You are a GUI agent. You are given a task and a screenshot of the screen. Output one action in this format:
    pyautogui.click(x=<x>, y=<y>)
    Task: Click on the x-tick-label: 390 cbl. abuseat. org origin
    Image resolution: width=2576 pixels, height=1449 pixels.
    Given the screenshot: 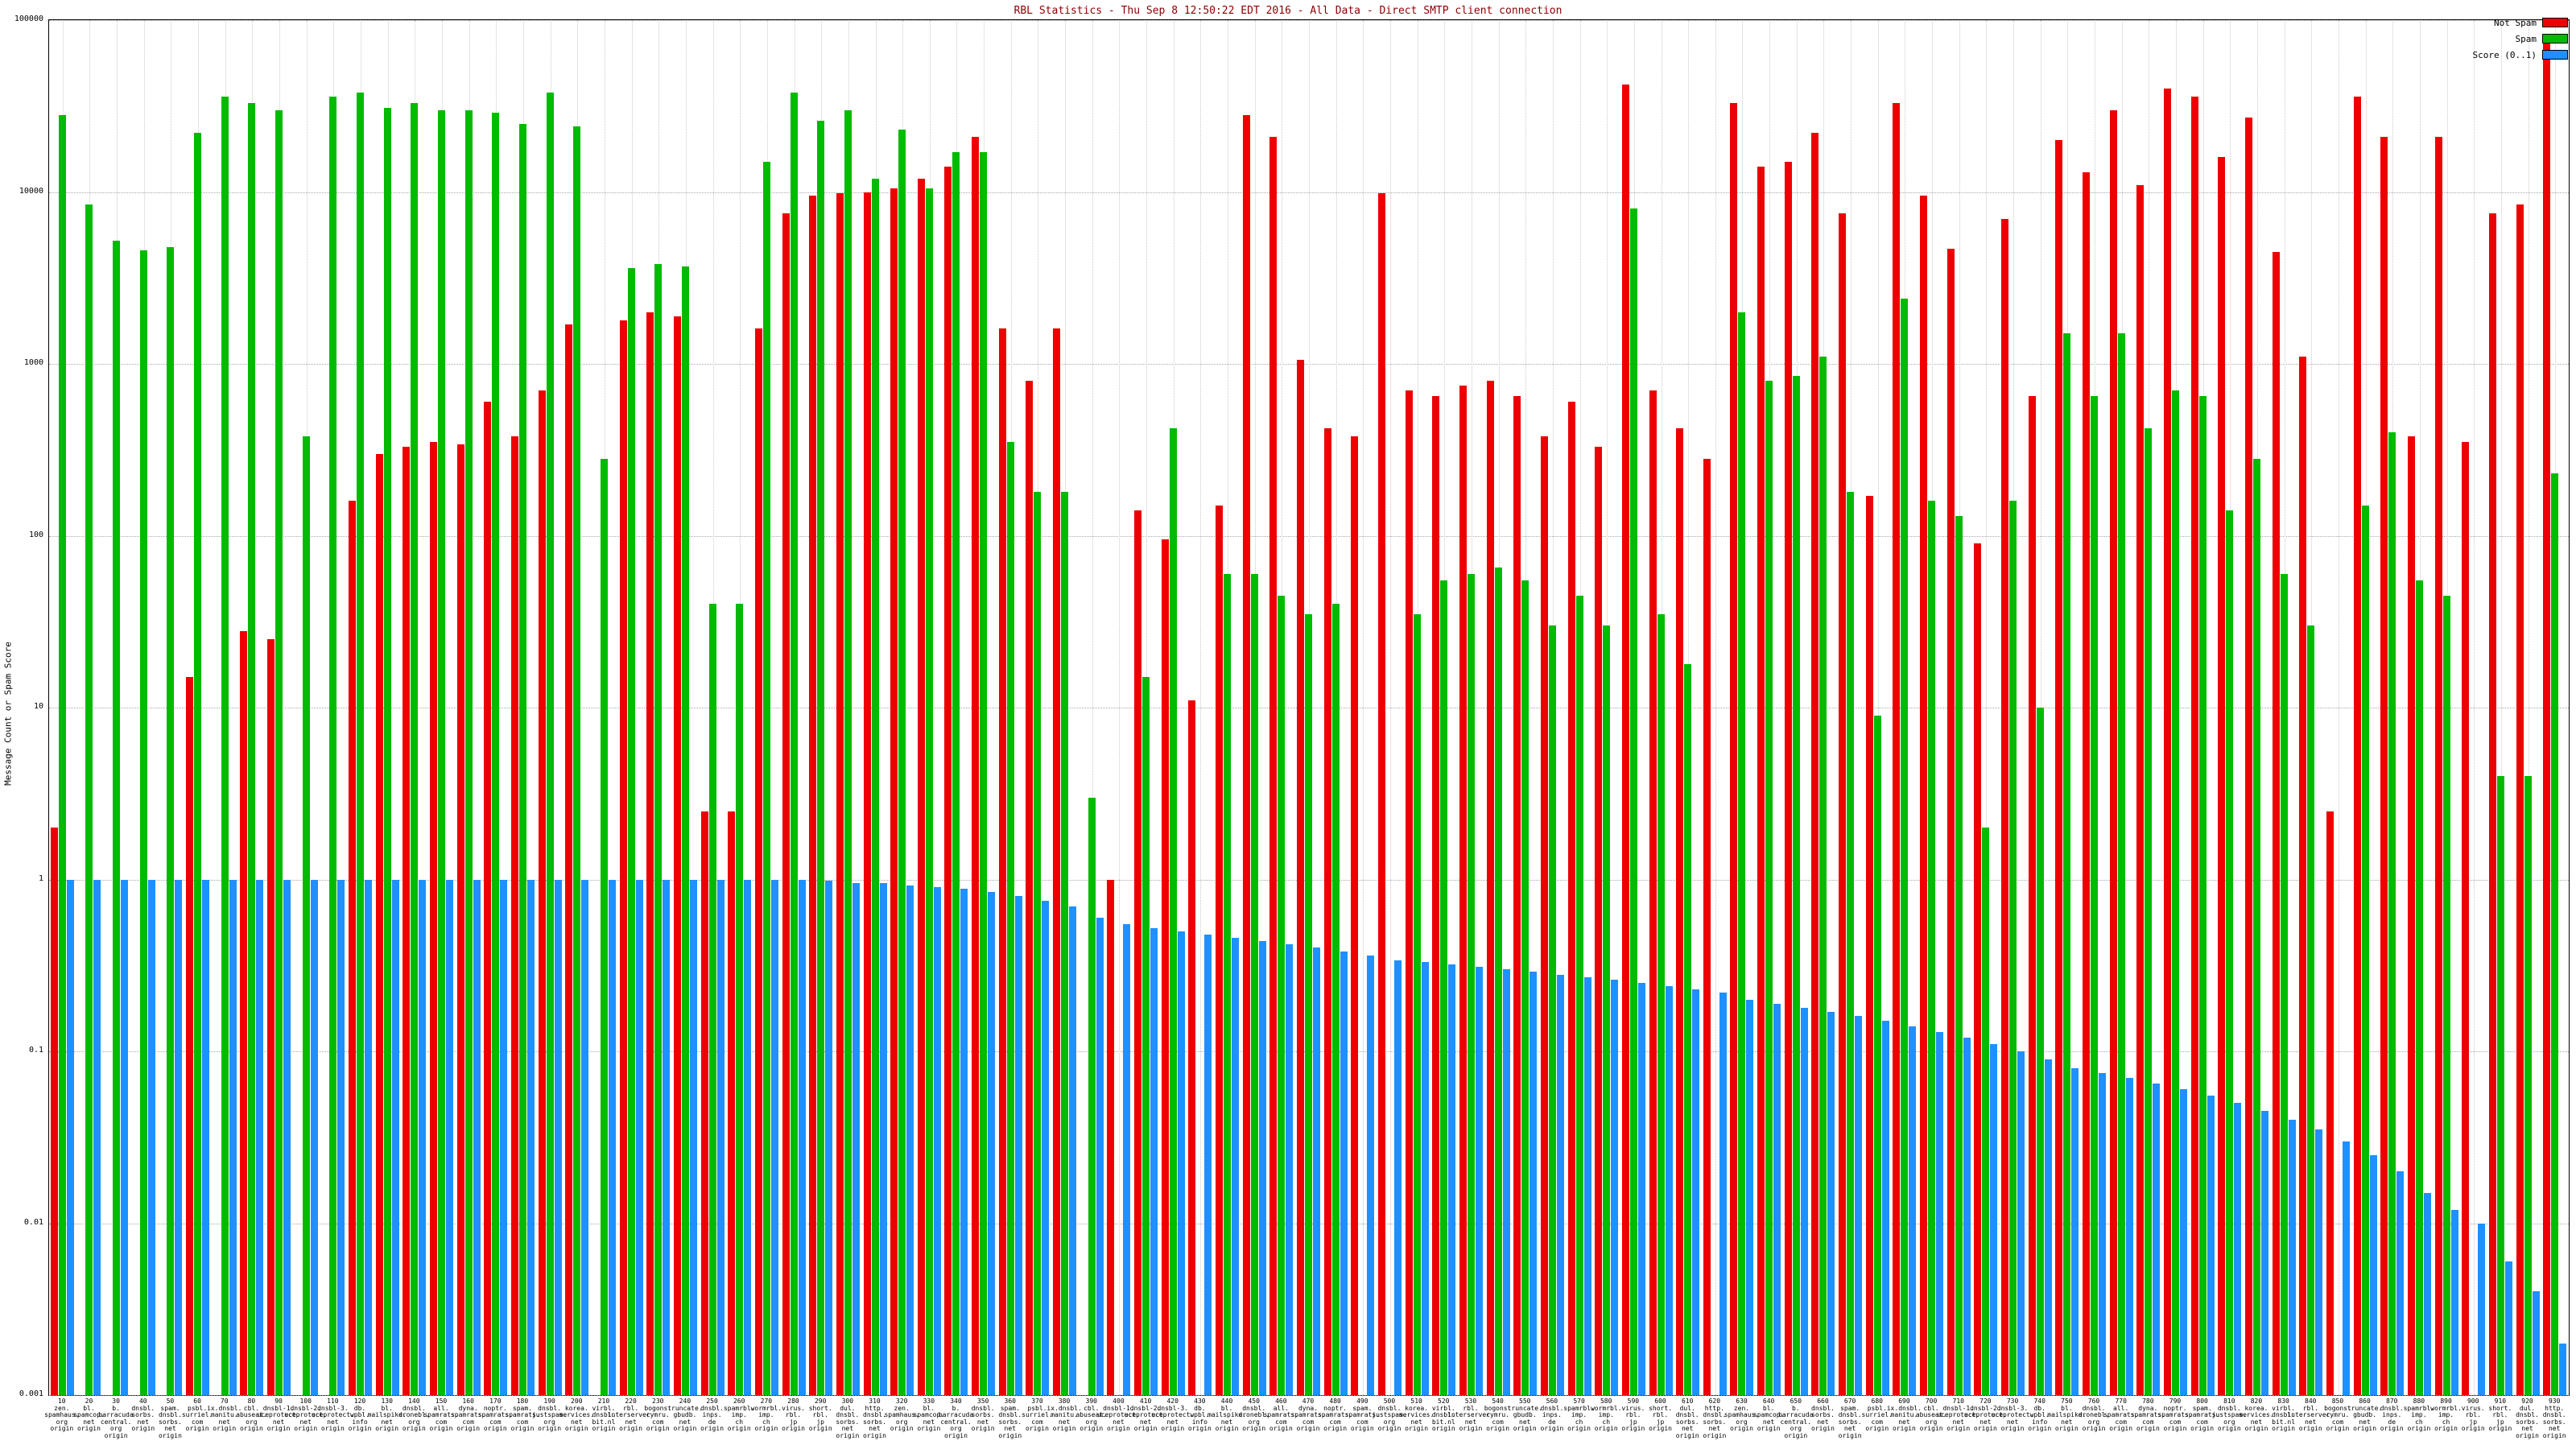 What is the action you would take?
    pyautogui.click(x=1091, y=1414)
    